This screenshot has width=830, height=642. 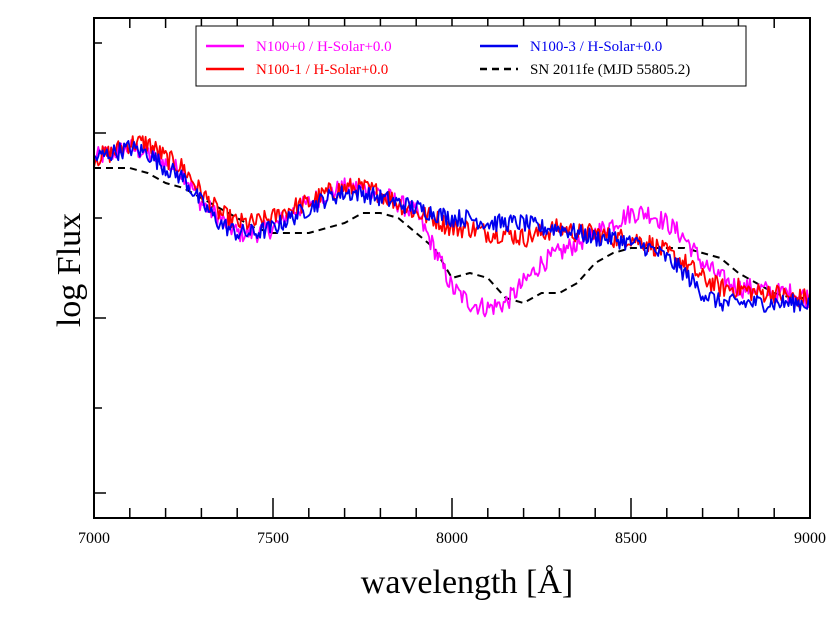 I want to click on x-axis-title: wavelength [Å], so click(x=467, y=582).